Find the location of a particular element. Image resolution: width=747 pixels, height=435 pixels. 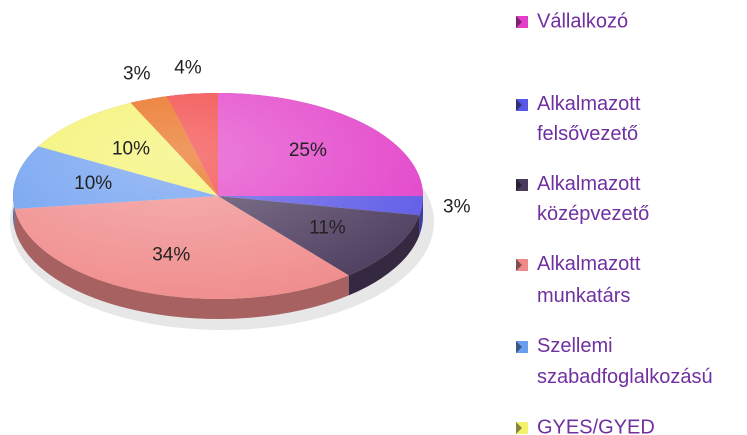

legend-label: Szellemi szabadfoglalkozású is located at coordinates (625, 361).